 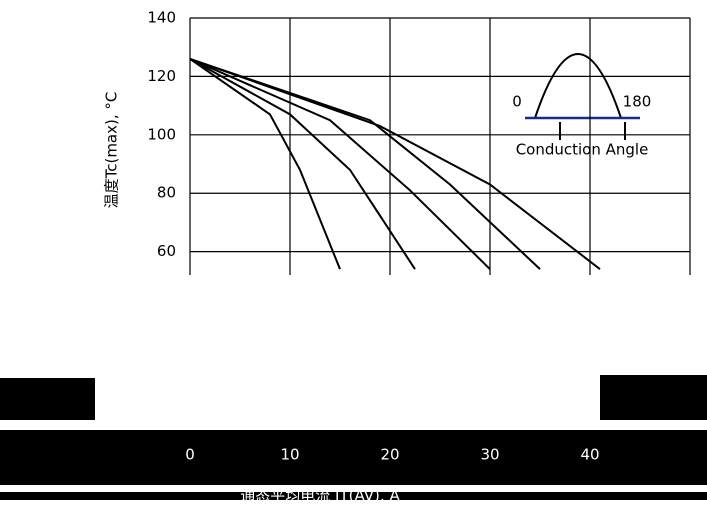 I want to click on inset: 0 180 Conduction Angle, so click(x=582, y=106).